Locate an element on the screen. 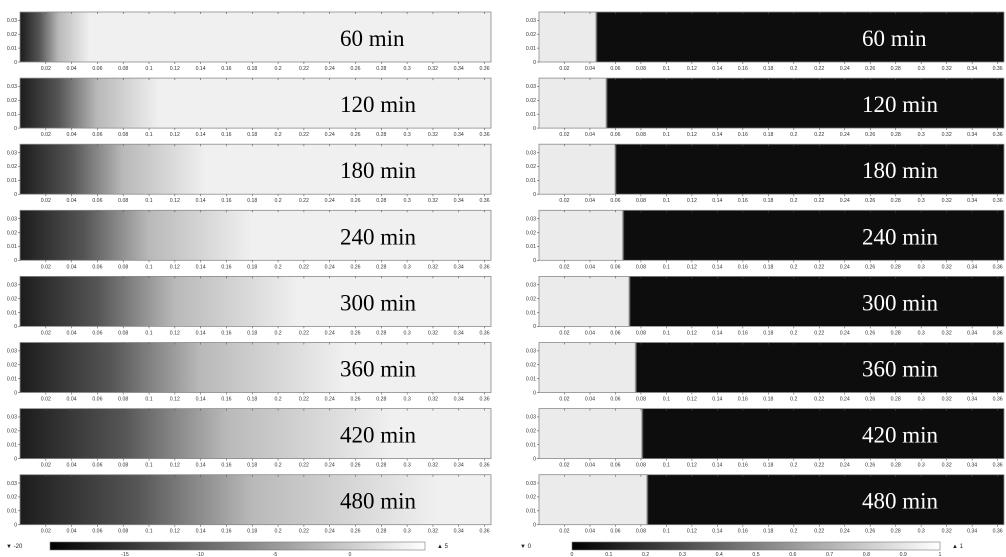  x-tick-label: 0.16 is located at coordinates (226, 466).